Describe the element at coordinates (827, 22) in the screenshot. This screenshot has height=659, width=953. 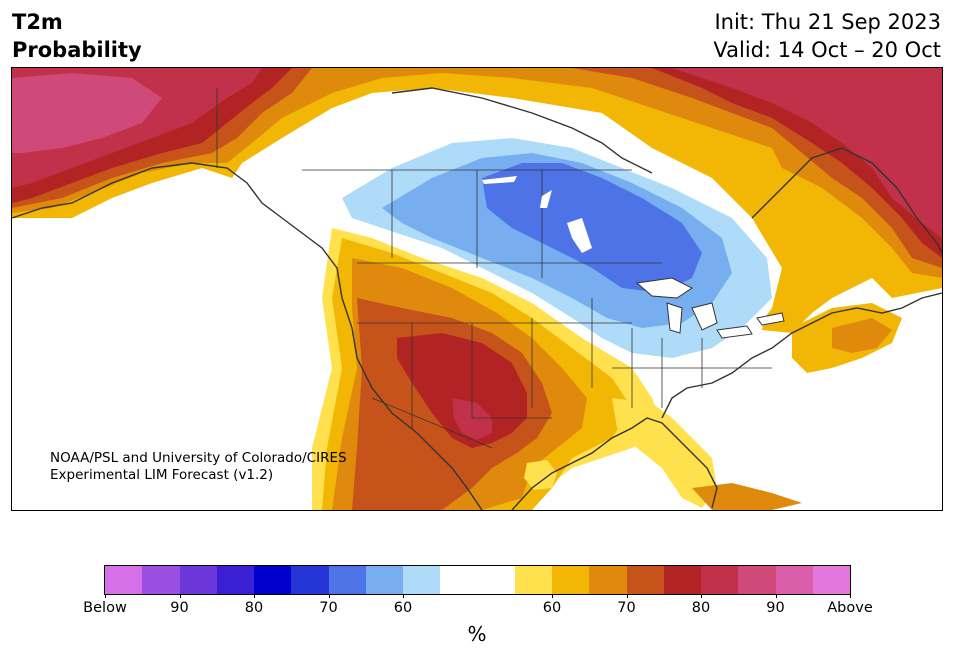
I see `init-date: Init: Thu 21 Sep 2023` at that location.